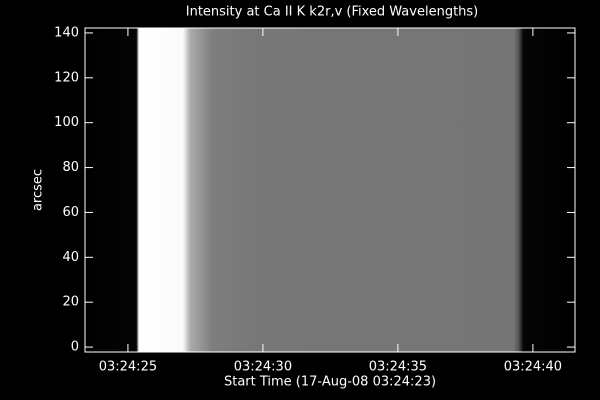 The width and height of the screenshot is (600, 400). I want to click on y-axis-label: arcsec, so click(38, 190).